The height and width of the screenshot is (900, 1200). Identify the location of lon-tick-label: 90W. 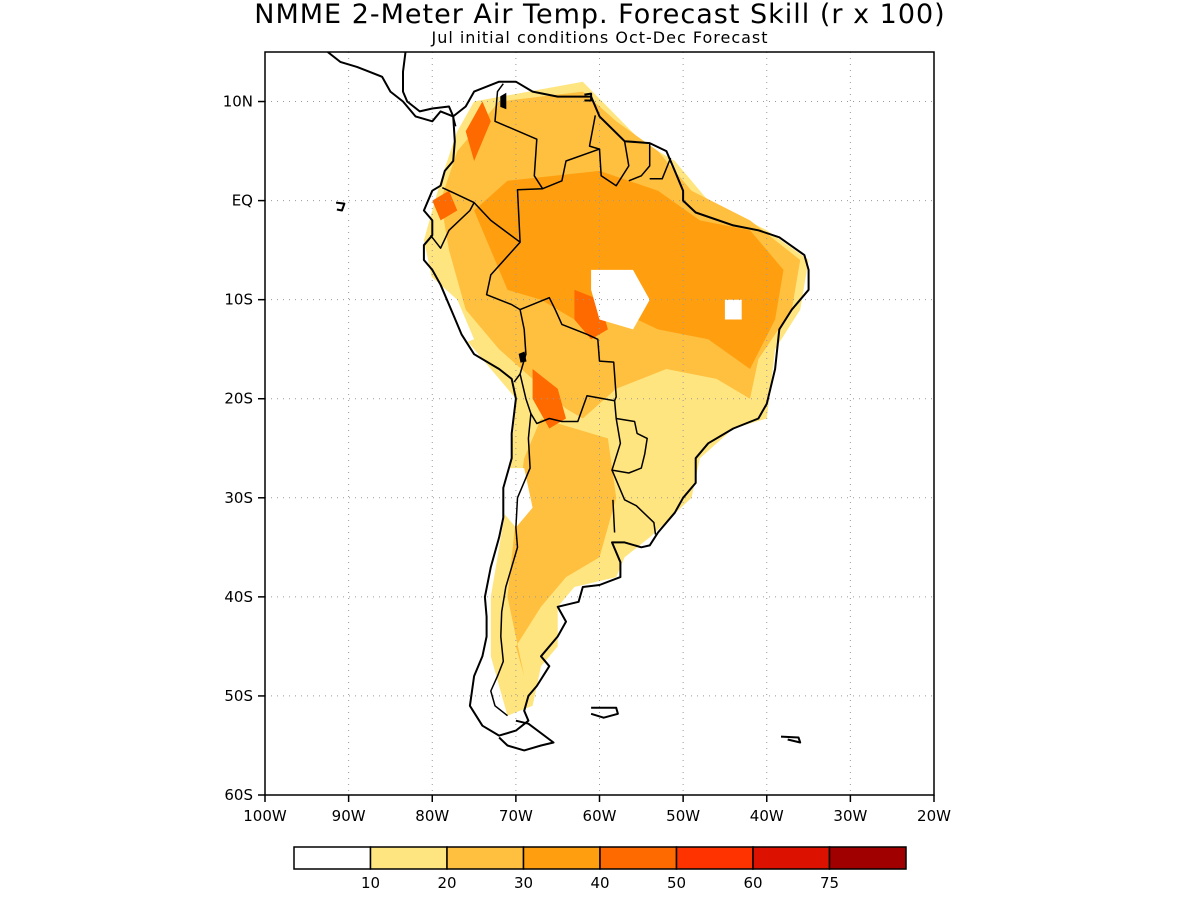
(349, 816).